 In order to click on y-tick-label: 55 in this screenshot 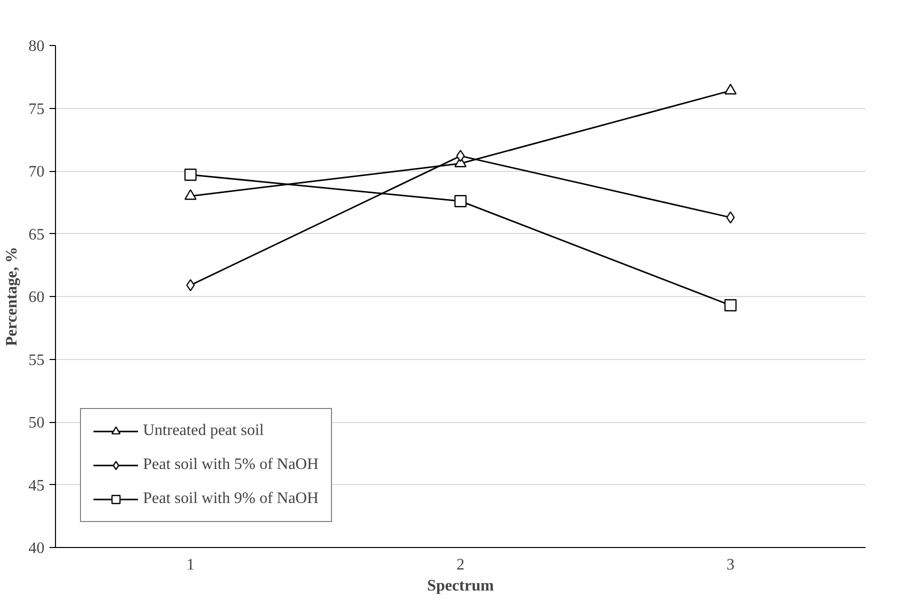, I will do `click(36, 360)`.